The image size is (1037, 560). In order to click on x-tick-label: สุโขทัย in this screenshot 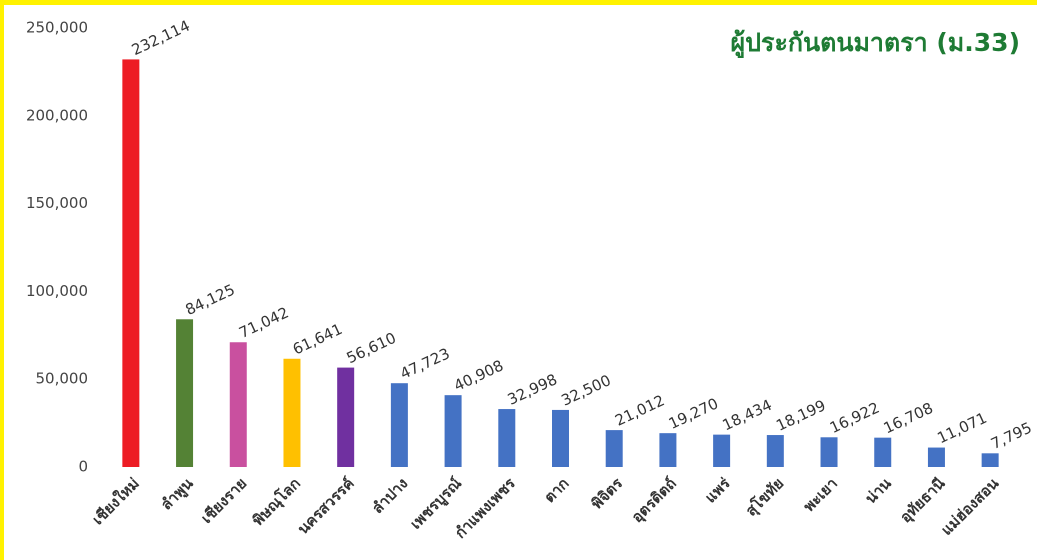, I will do `click(764, 497)`.